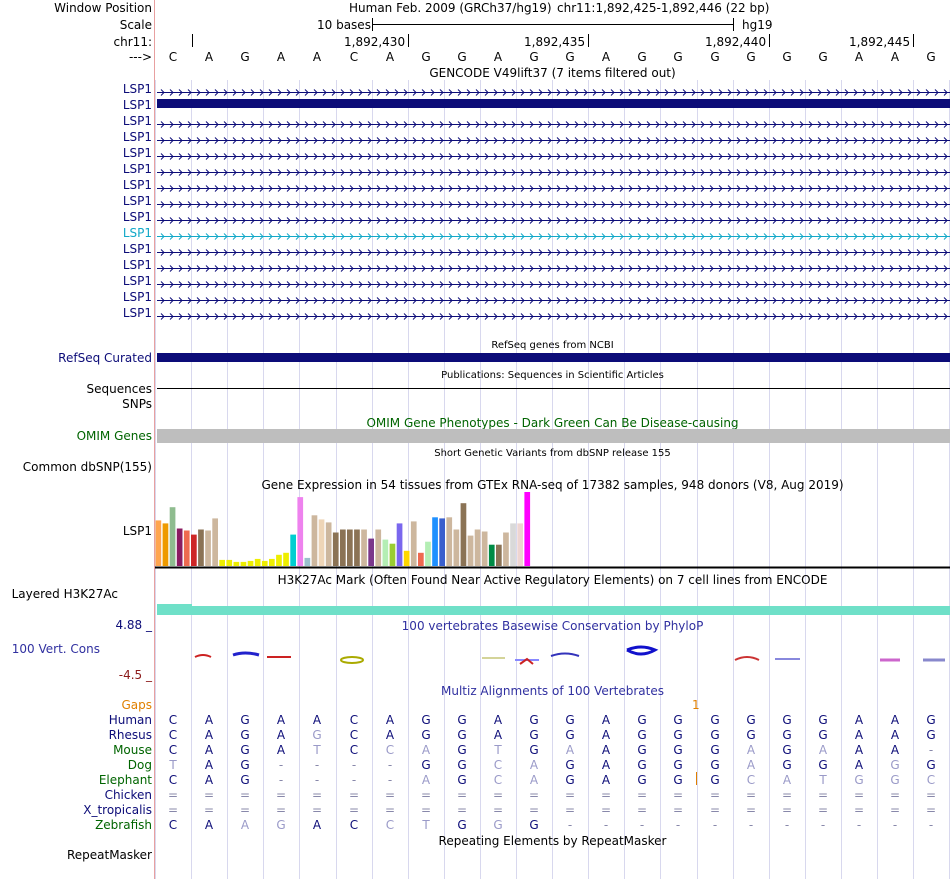 This screenshot has height=879, width=950. What do you see at coordinates (552, 655) in the screenshot?
I see `phylop-logos` at bounding box center [552, 655].